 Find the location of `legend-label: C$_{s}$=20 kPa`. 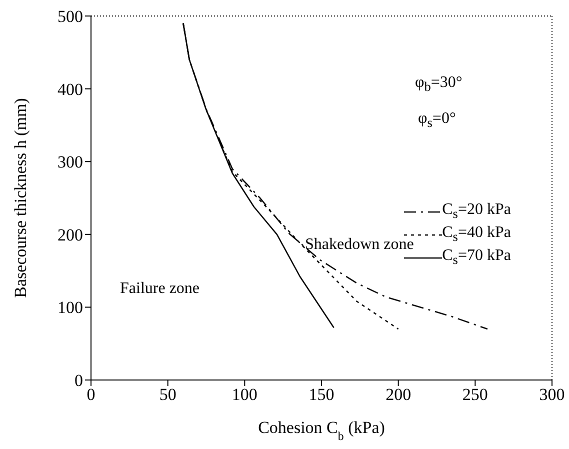

legend-label: C$_{s}$=20 kPa is located at coordinates (476, 211).